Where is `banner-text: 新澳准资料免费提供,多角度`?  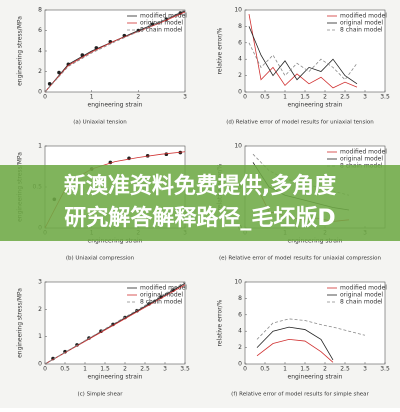 banner-text: 新澳准资料免费提供,多角度 is located at coordinates (200, 186).